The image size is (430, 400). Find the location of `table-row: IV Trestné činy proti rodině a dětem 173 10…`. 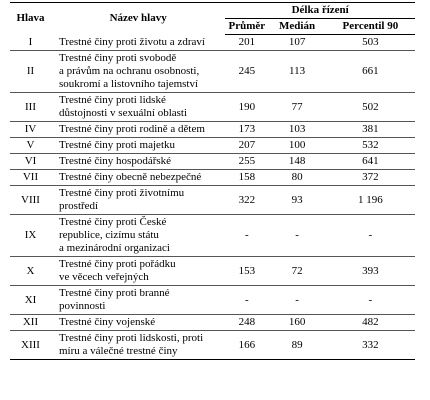

table-row: IV Trestné činy proti rodině a dětem 173 10… is located at coordinates (212, 129).